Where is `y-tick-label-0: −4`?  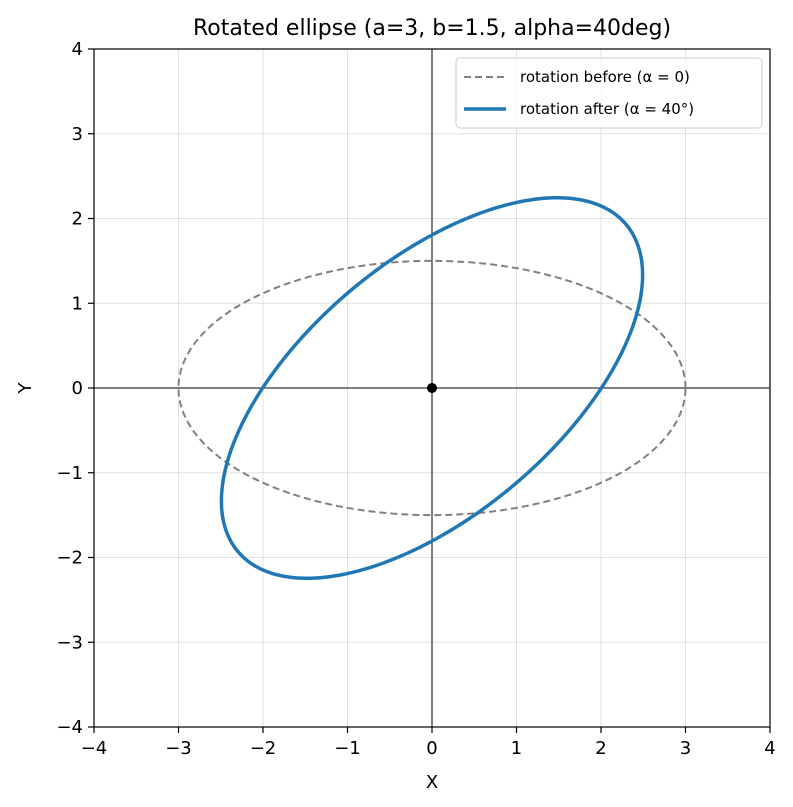
y-tick-label-0: −4 is located at coordinates (69, 727).